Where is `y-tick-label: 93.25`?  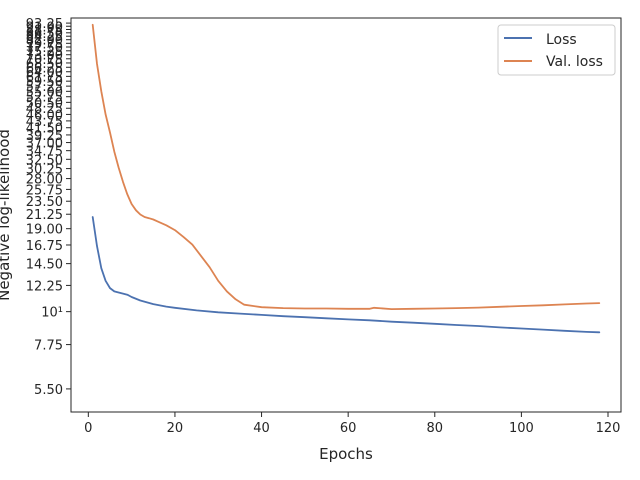 y-tick-label: 93.25 is located at coordinates (44, 24).